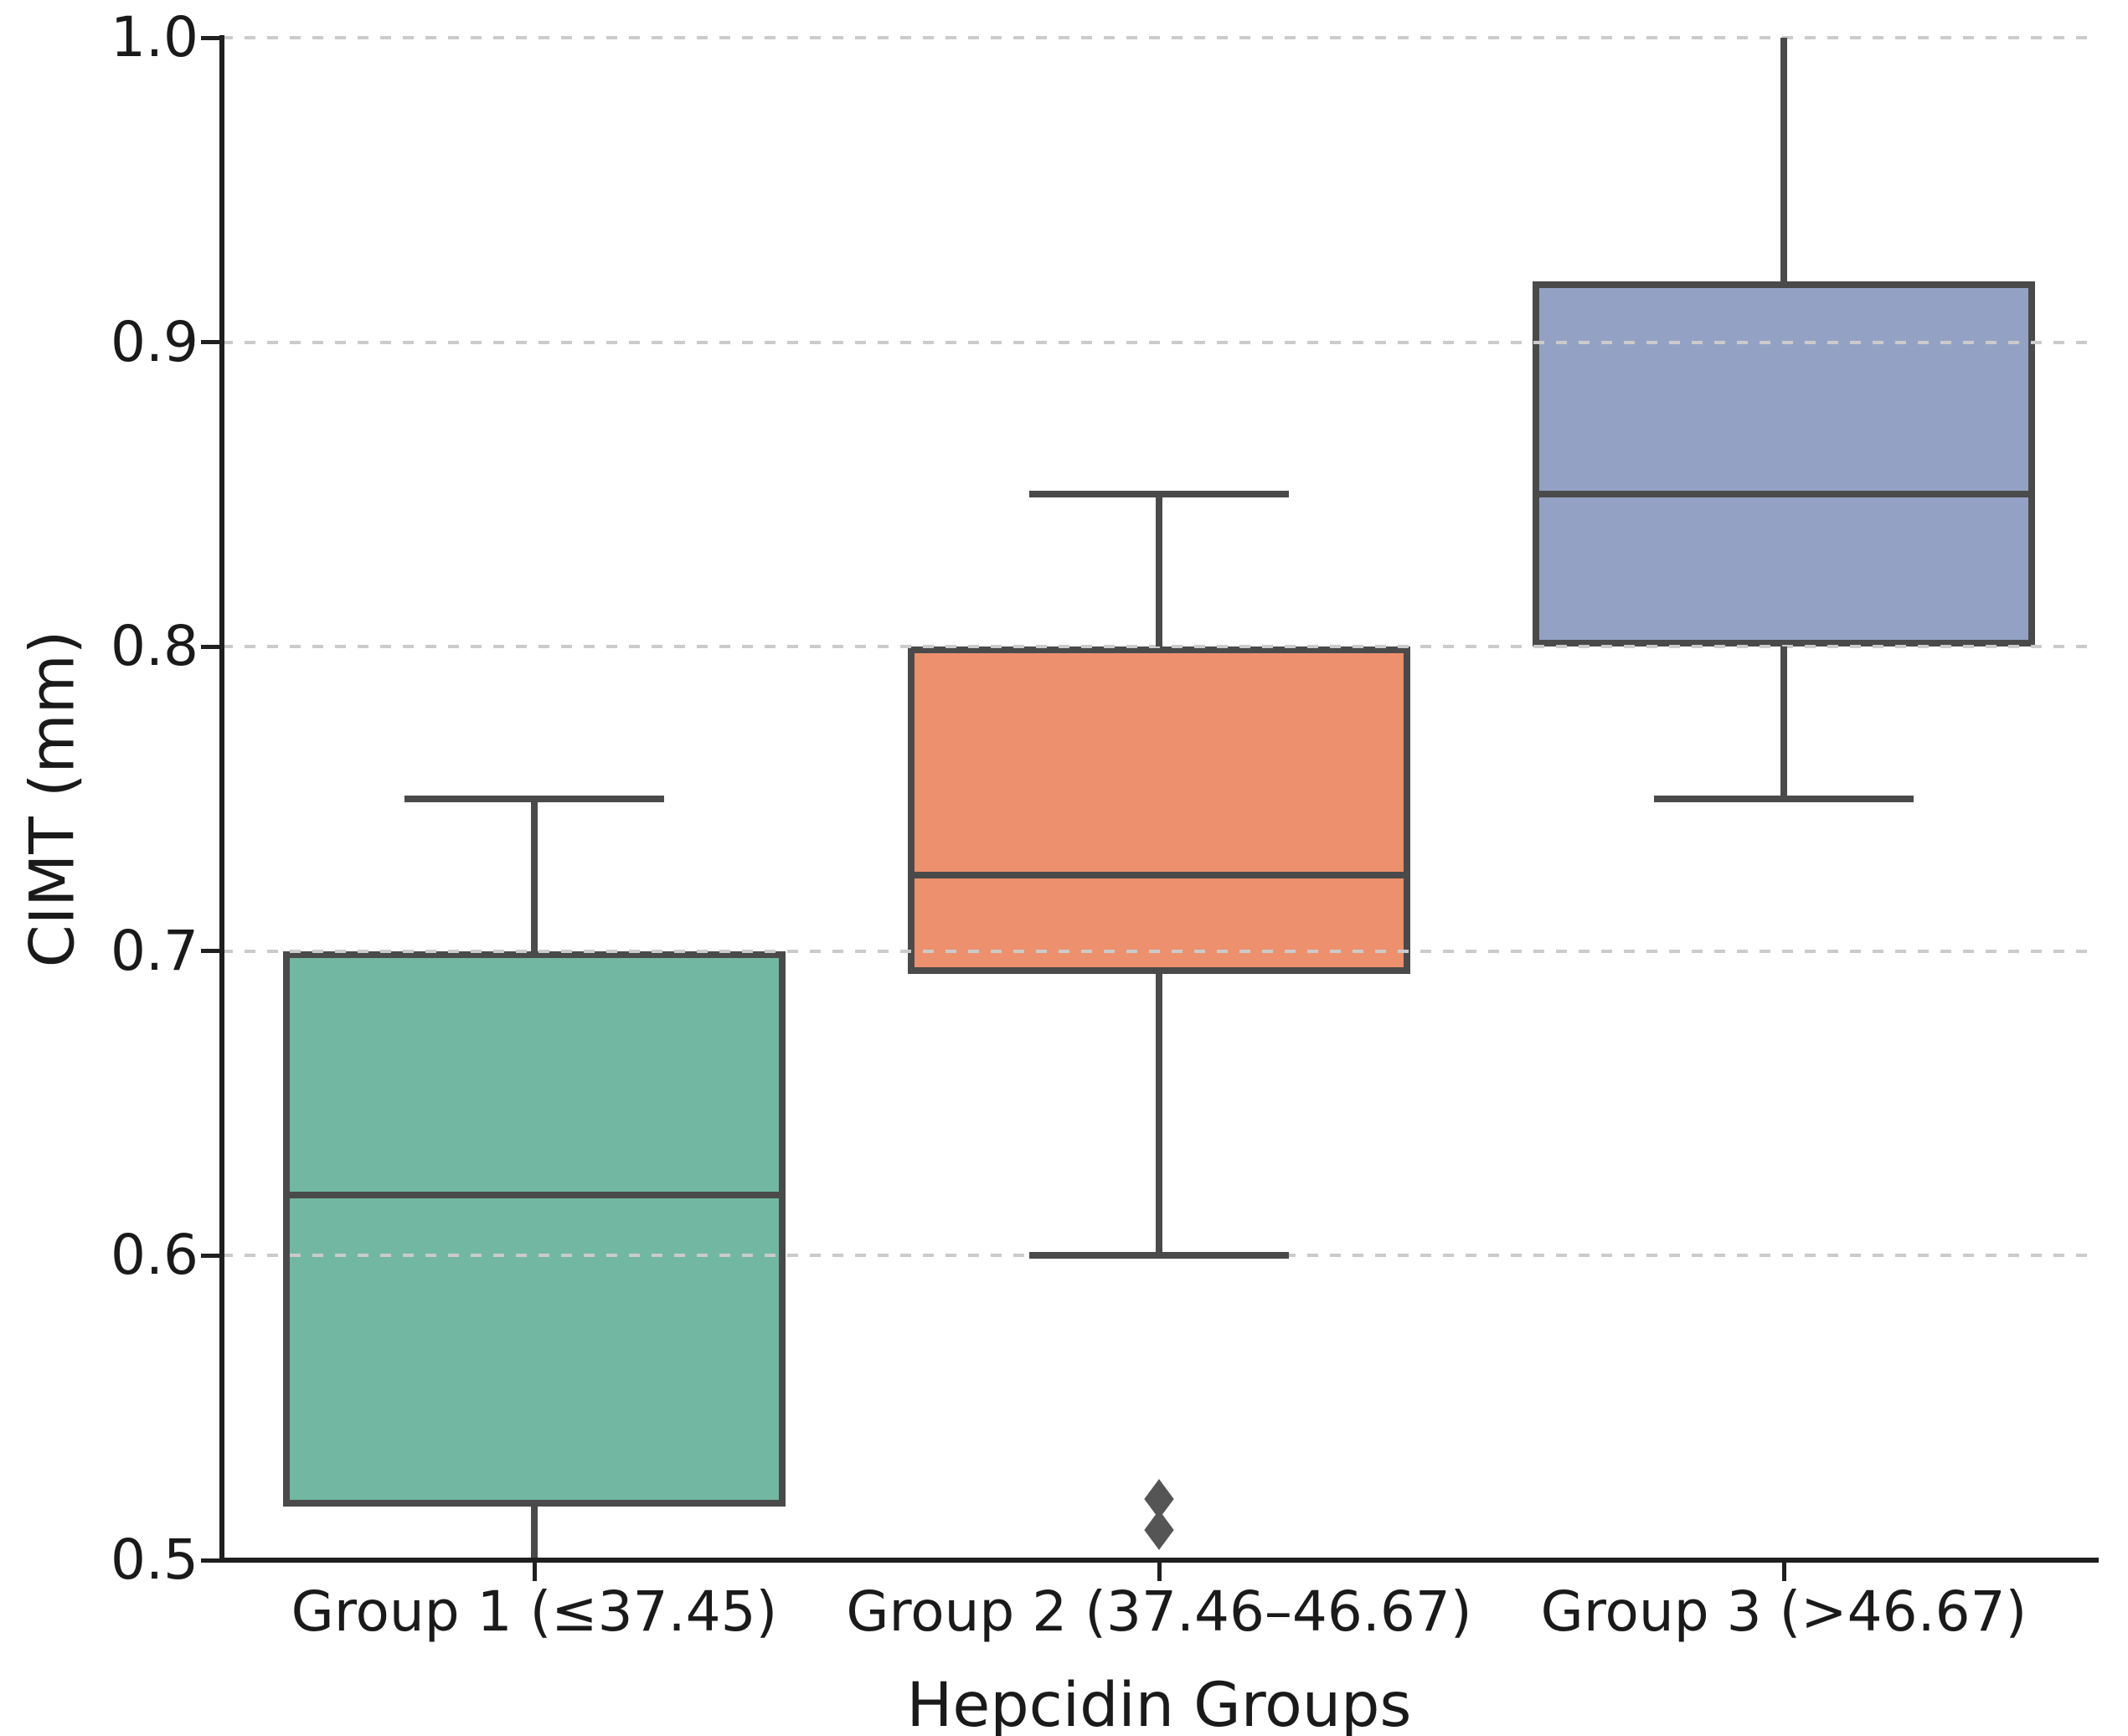  What do you see at coordinates (154, 646) in the screenshot?
I see `y-tick-label-0.8: 0.8` at bounding box center [154, 646].